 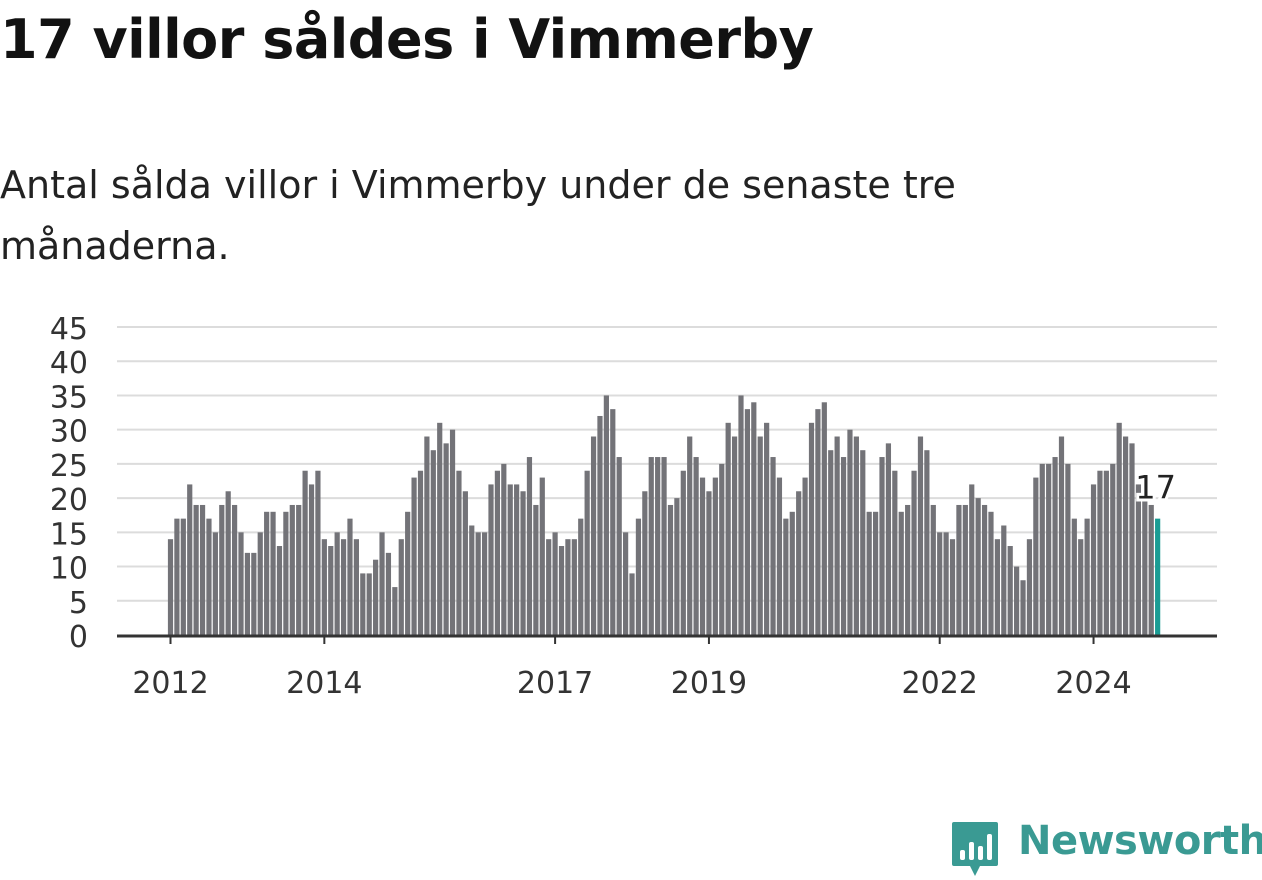 I want to click on y-tick-label: 0, so click(x=78, y=637).